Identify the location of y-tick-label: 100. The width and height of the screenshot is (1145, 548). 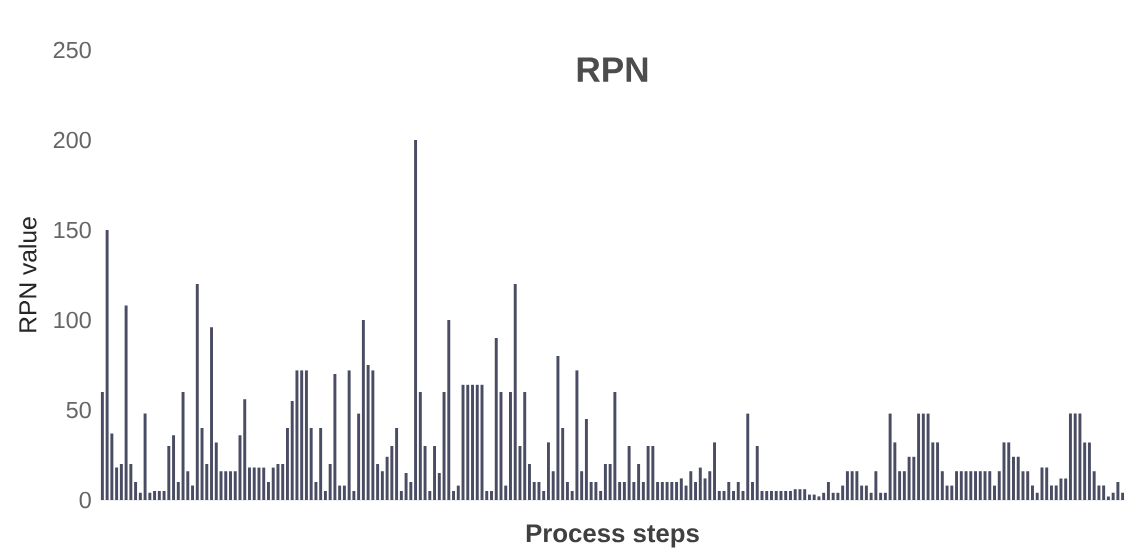
(72, 320).